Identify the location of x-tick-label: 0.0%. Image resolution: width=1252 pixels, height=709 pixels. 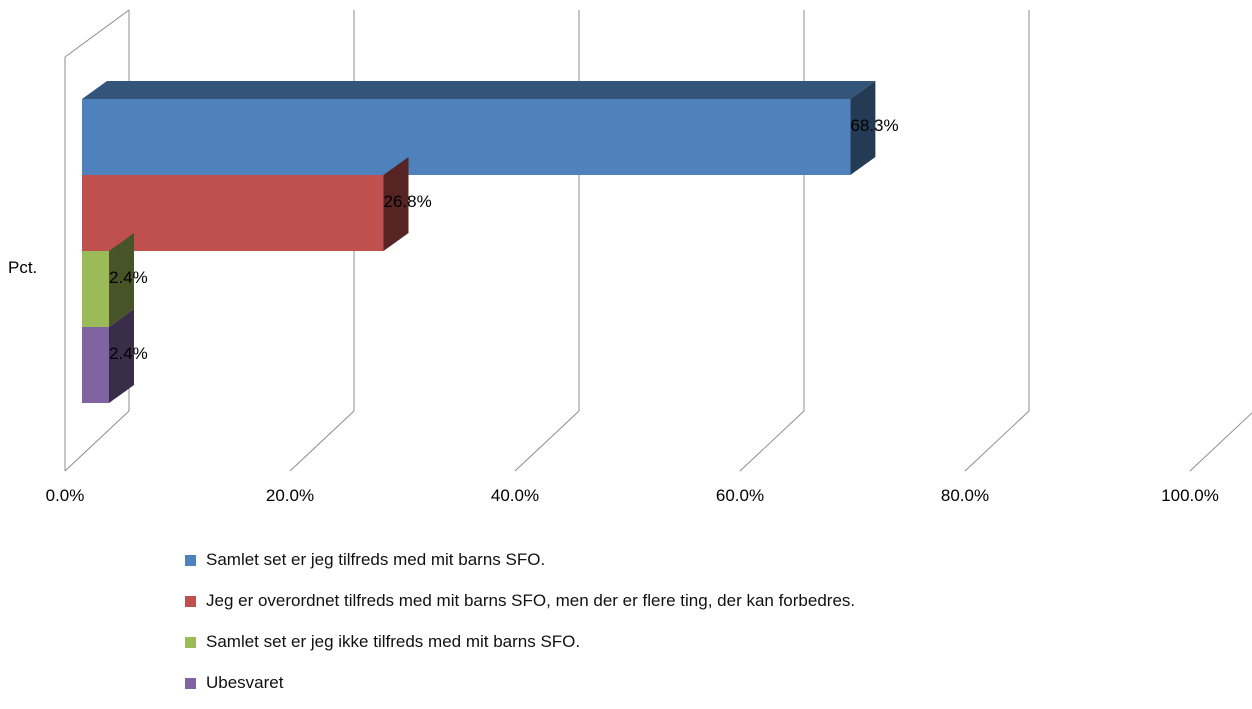
(65, 495).